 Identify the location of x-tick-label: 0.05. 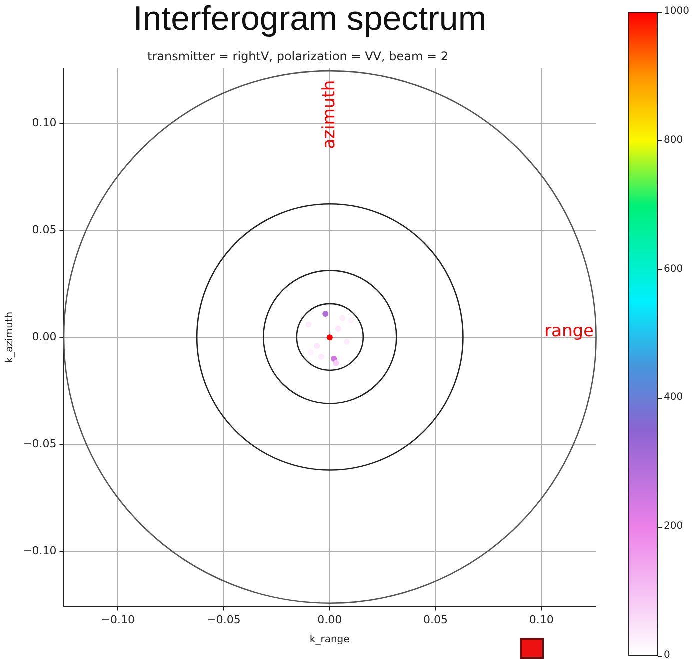
(435, 619).